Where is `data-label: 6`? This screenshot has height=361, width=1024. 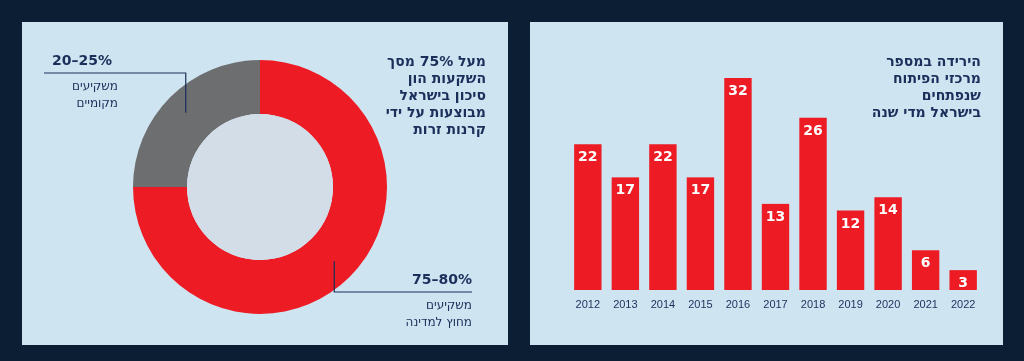
data-label: 6 is located at coordinates (925, 262).